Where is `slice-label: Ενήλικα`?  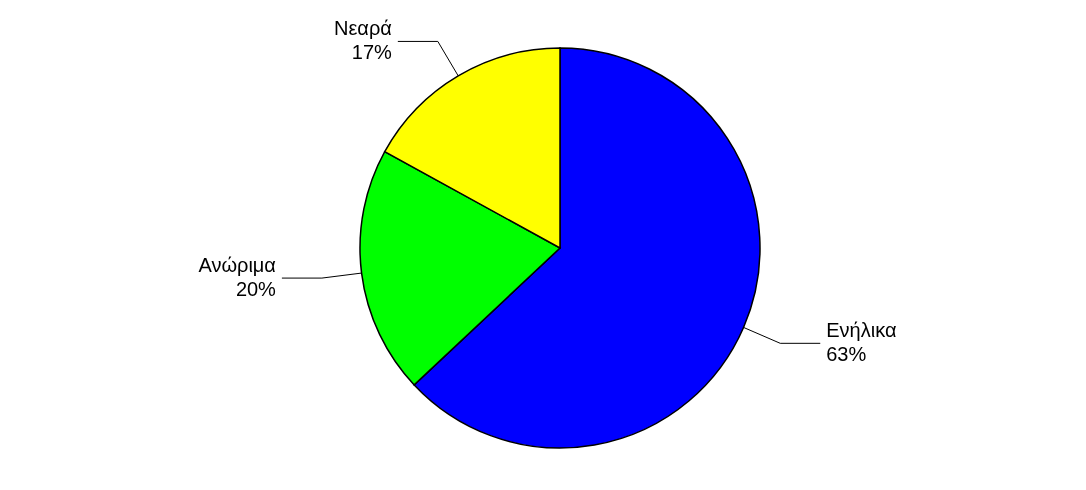 slice-label: Ενήλικα is located at coordinates (861, 330).